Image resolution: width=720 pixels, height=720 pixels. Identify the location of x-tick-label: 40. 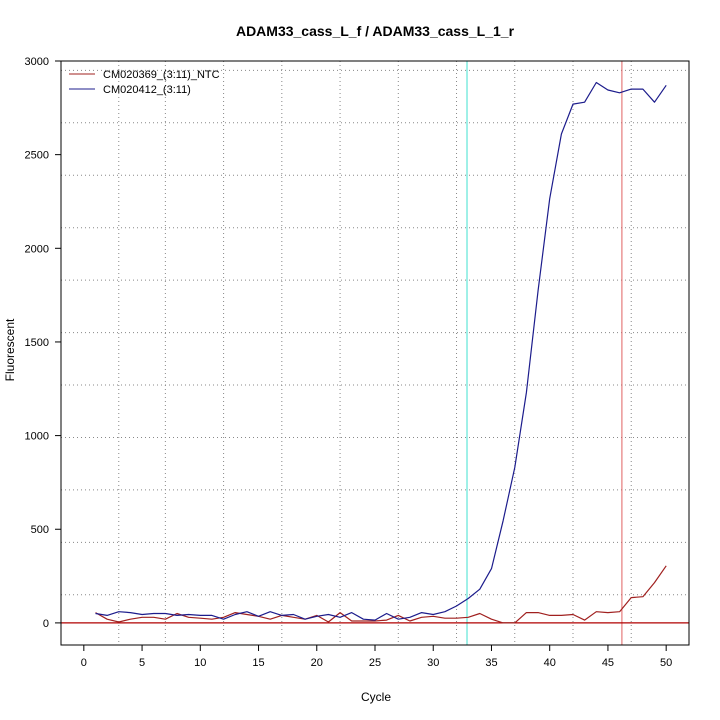
(550, 663).